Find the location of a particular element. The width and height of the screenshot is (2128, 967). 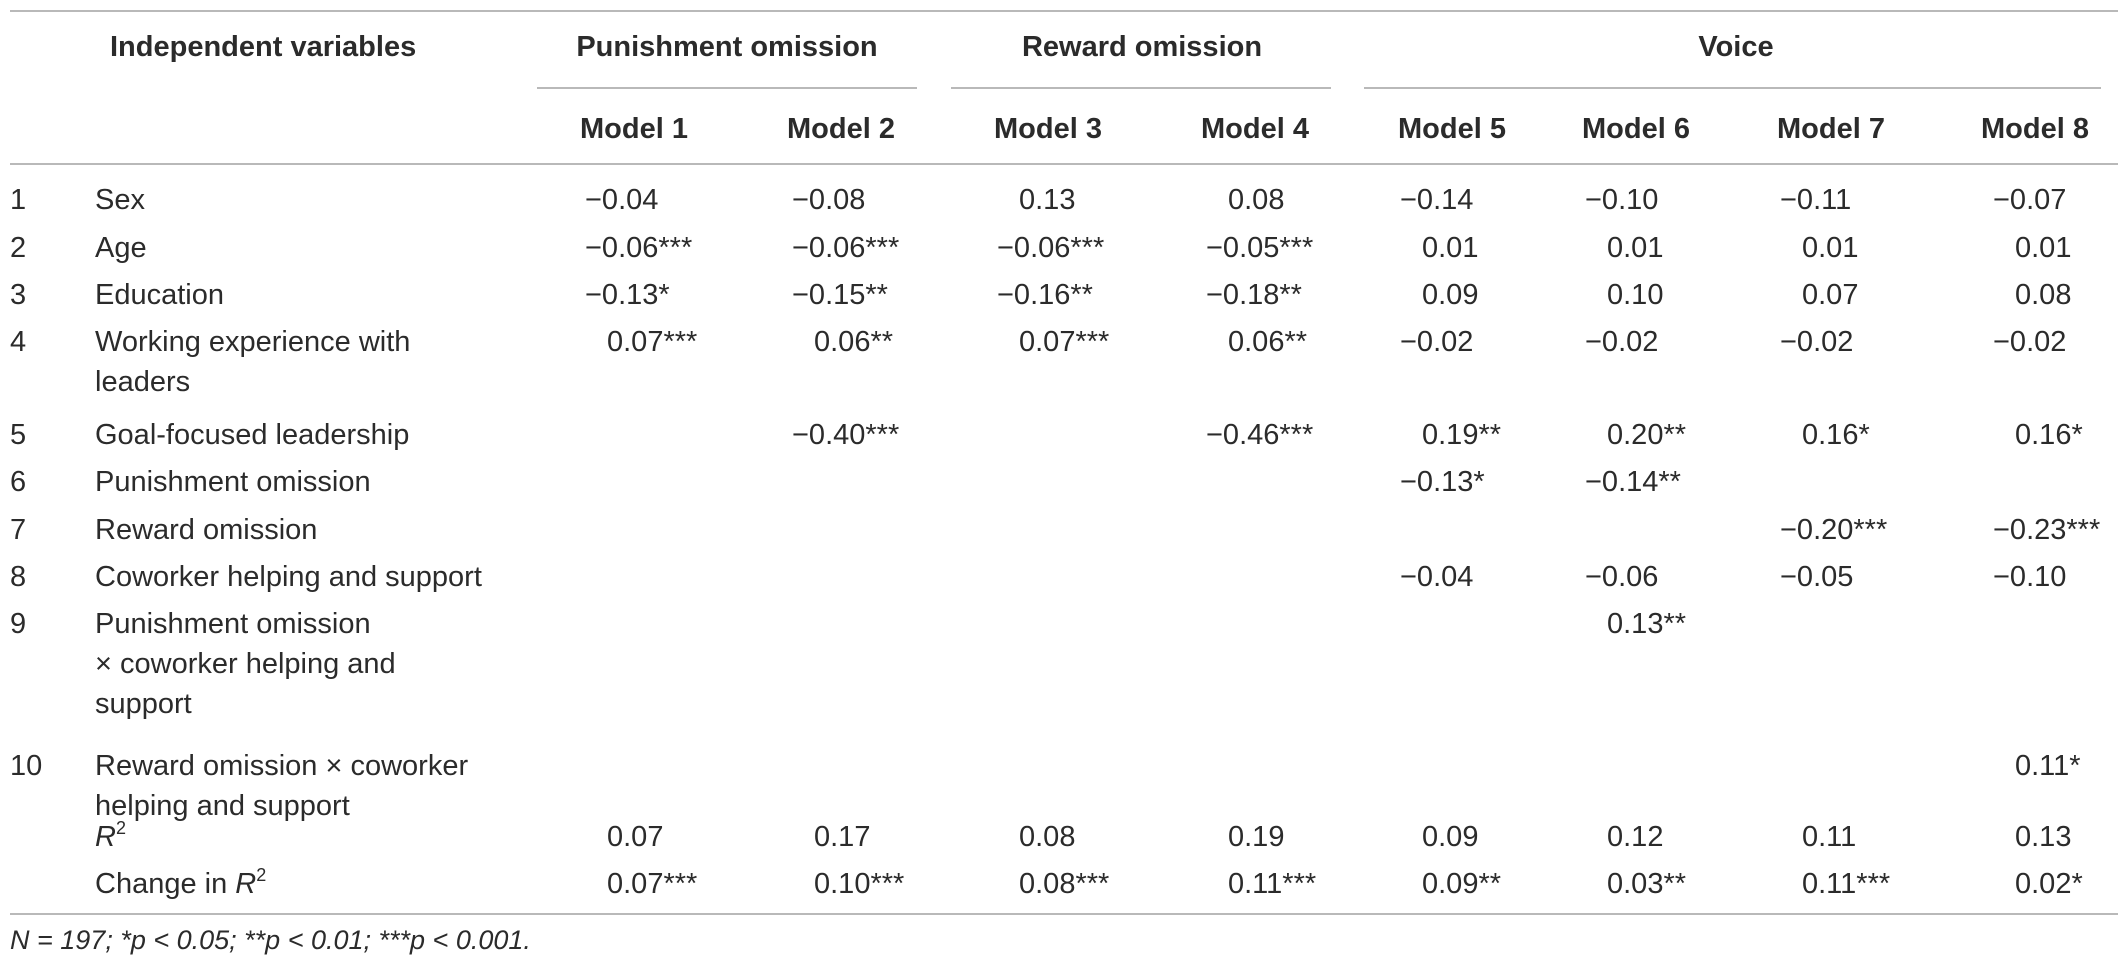

row-number: 6 is located at coordinates (18, 482).